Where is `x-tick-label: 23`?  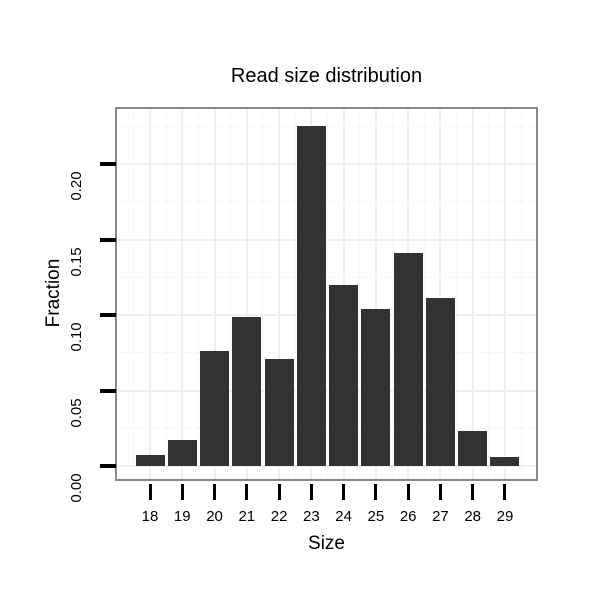
x-tick-label: 23 is located at coordinates (311, 516).